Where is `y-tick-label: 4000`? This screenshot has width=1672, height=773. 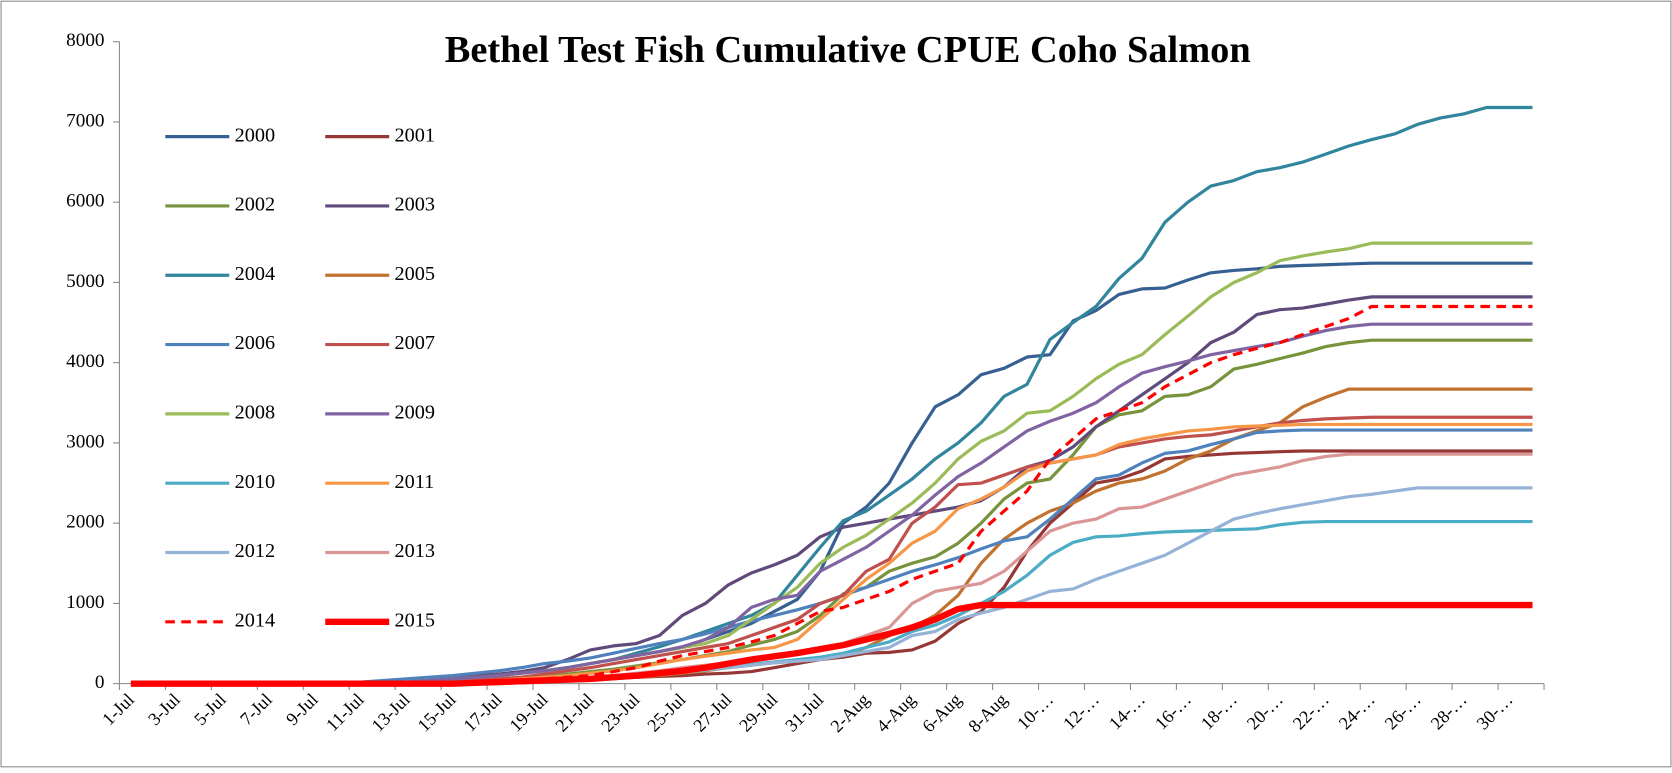
y-tick-label: 4000 is located at coordinates (85, 361).